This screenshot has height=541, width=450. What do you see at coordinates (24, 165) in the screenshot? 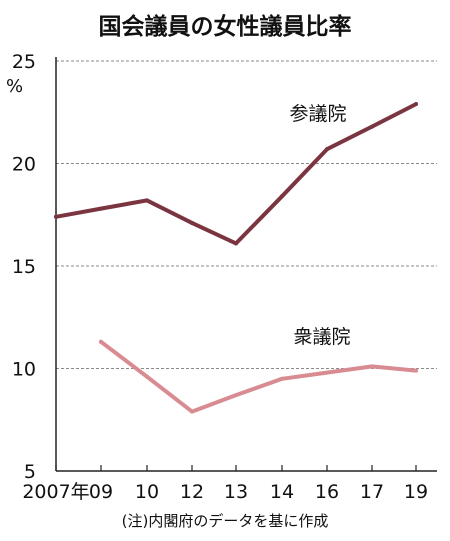
I see `y-tick-label: 20` at bounding box center [24, 165].